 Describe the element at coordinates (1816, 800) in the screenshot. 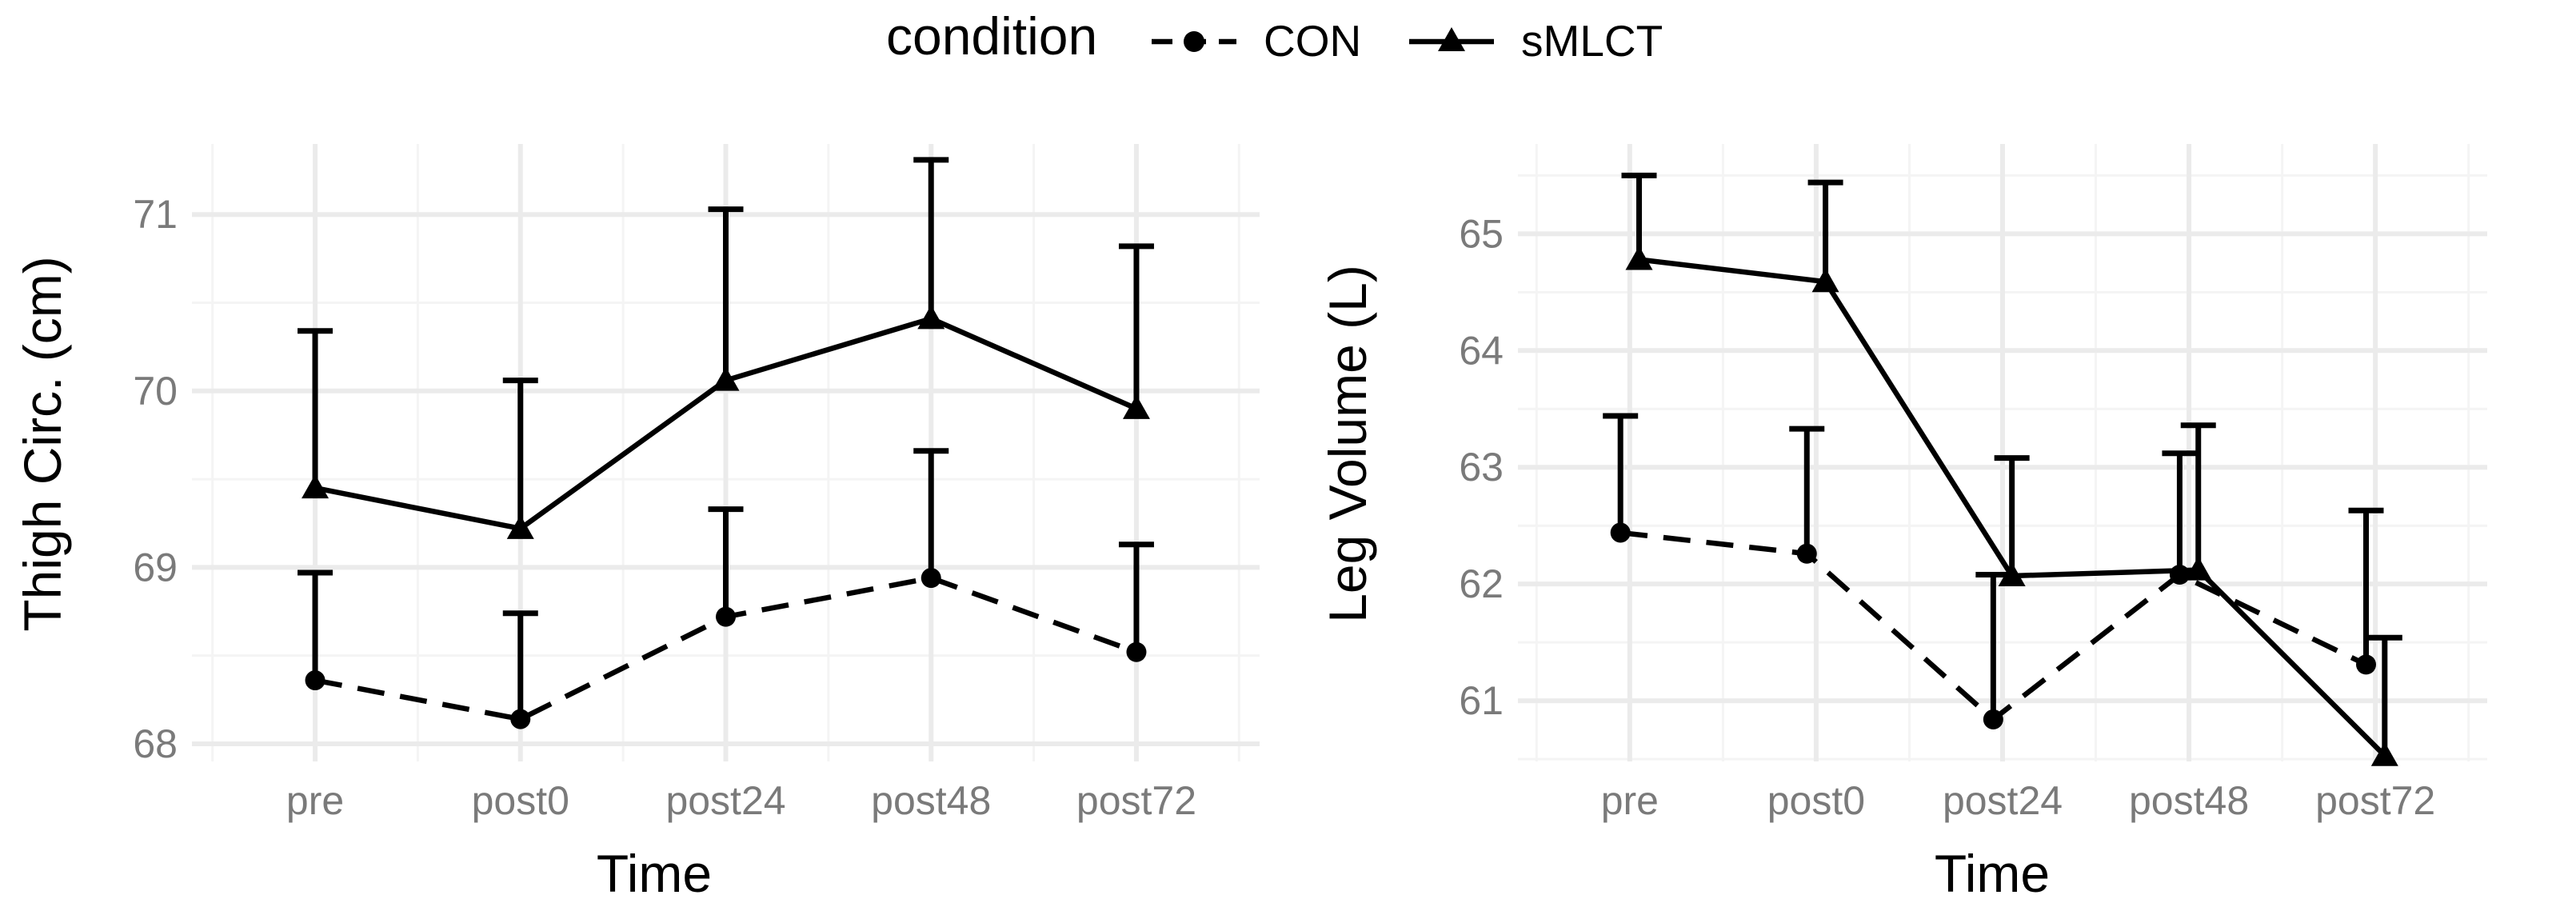

I see `leg-x-tick-post0: post0` at that location.